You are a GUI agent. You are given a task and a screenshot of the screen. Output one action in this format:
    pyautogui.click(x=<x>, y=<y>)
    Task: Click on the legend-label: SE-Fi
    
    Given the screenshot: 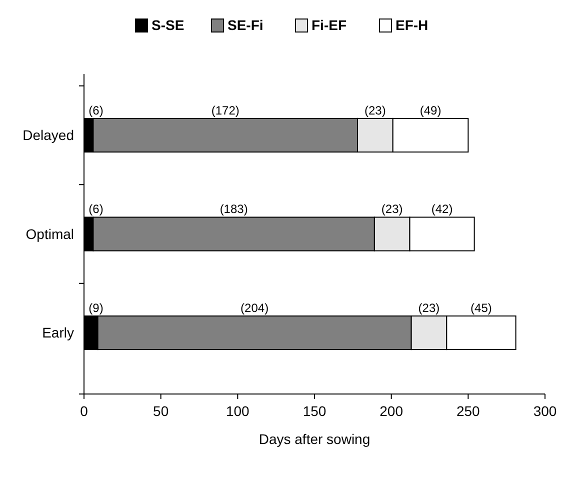 What is the action you would take?
    pyautogui.click(x=246, y=25)
    